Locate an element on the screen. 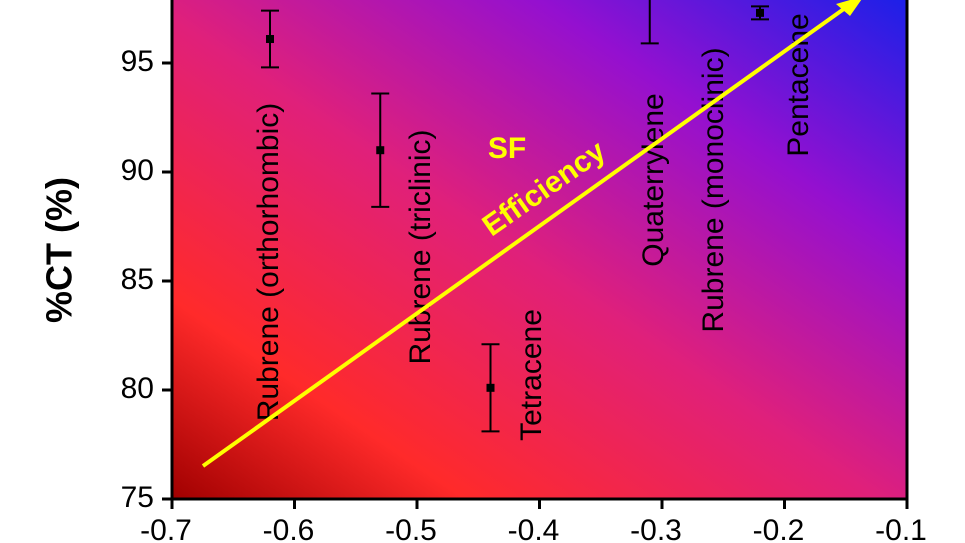 The width and height of the screenshot is (965, 543). x-tick-label: -0.2 is located at coordinates (779, 528).